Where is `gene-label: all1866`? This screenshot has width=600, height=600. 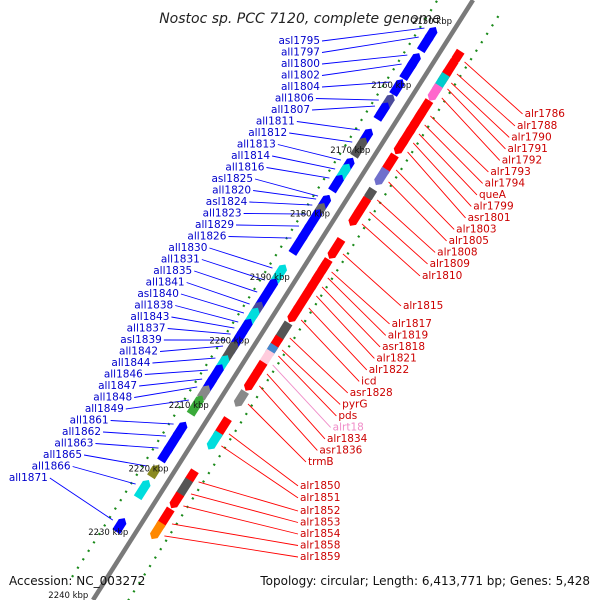 gene-label: all1866 is located at coordinates (51, 467).